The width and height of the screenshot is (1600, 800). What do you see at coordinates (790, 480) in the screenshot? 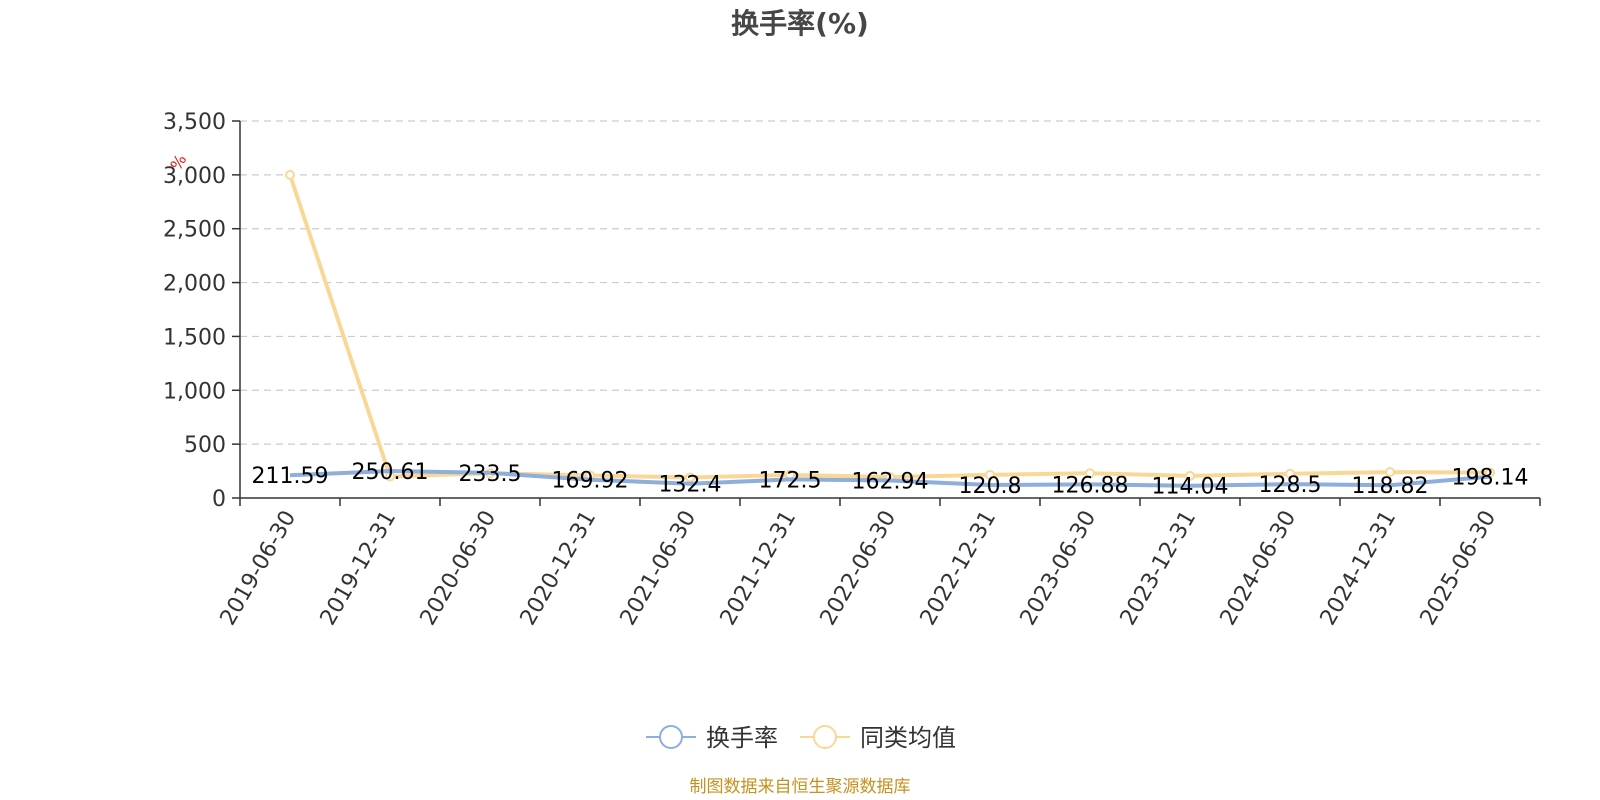
I see `data-label: 172.5` at bounding box center [790, 480].